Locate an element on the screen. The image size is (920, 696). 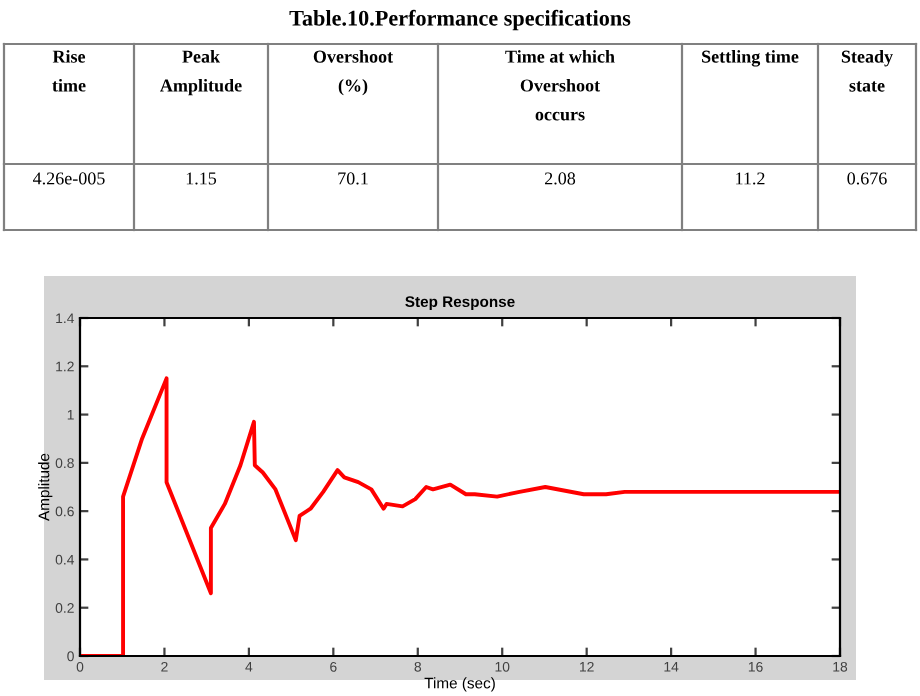
category-label: Time at which Overshoot occurs is located at coordinates (560, 85).